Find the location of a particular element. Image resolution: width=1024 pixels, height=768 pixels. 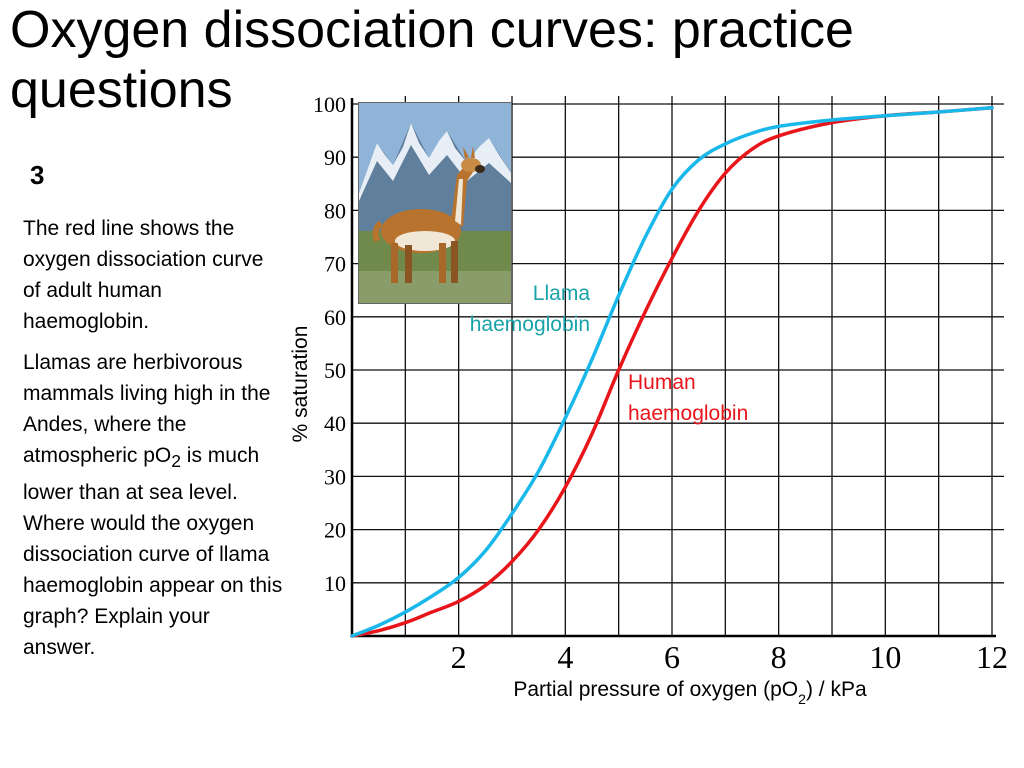

x-axis-title: Partial pressure of oxygen (pO2) / kPa is located at coordinates (690, 692).